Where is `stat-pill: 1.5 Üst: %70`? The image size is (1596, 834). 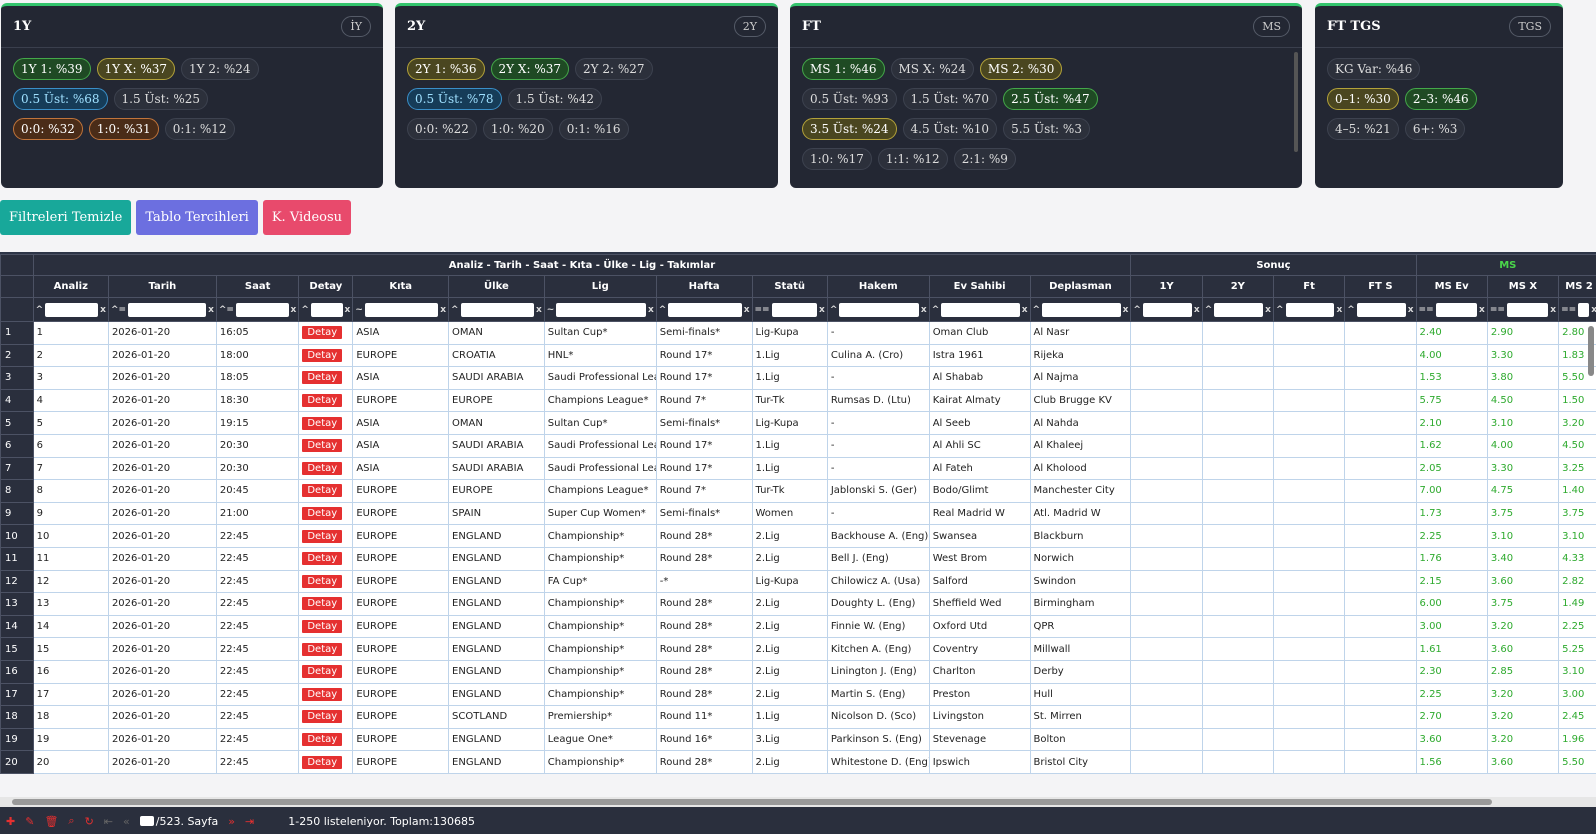
stat-pill: 1.5 Üst: %70 is located at coordinates (950, 99).